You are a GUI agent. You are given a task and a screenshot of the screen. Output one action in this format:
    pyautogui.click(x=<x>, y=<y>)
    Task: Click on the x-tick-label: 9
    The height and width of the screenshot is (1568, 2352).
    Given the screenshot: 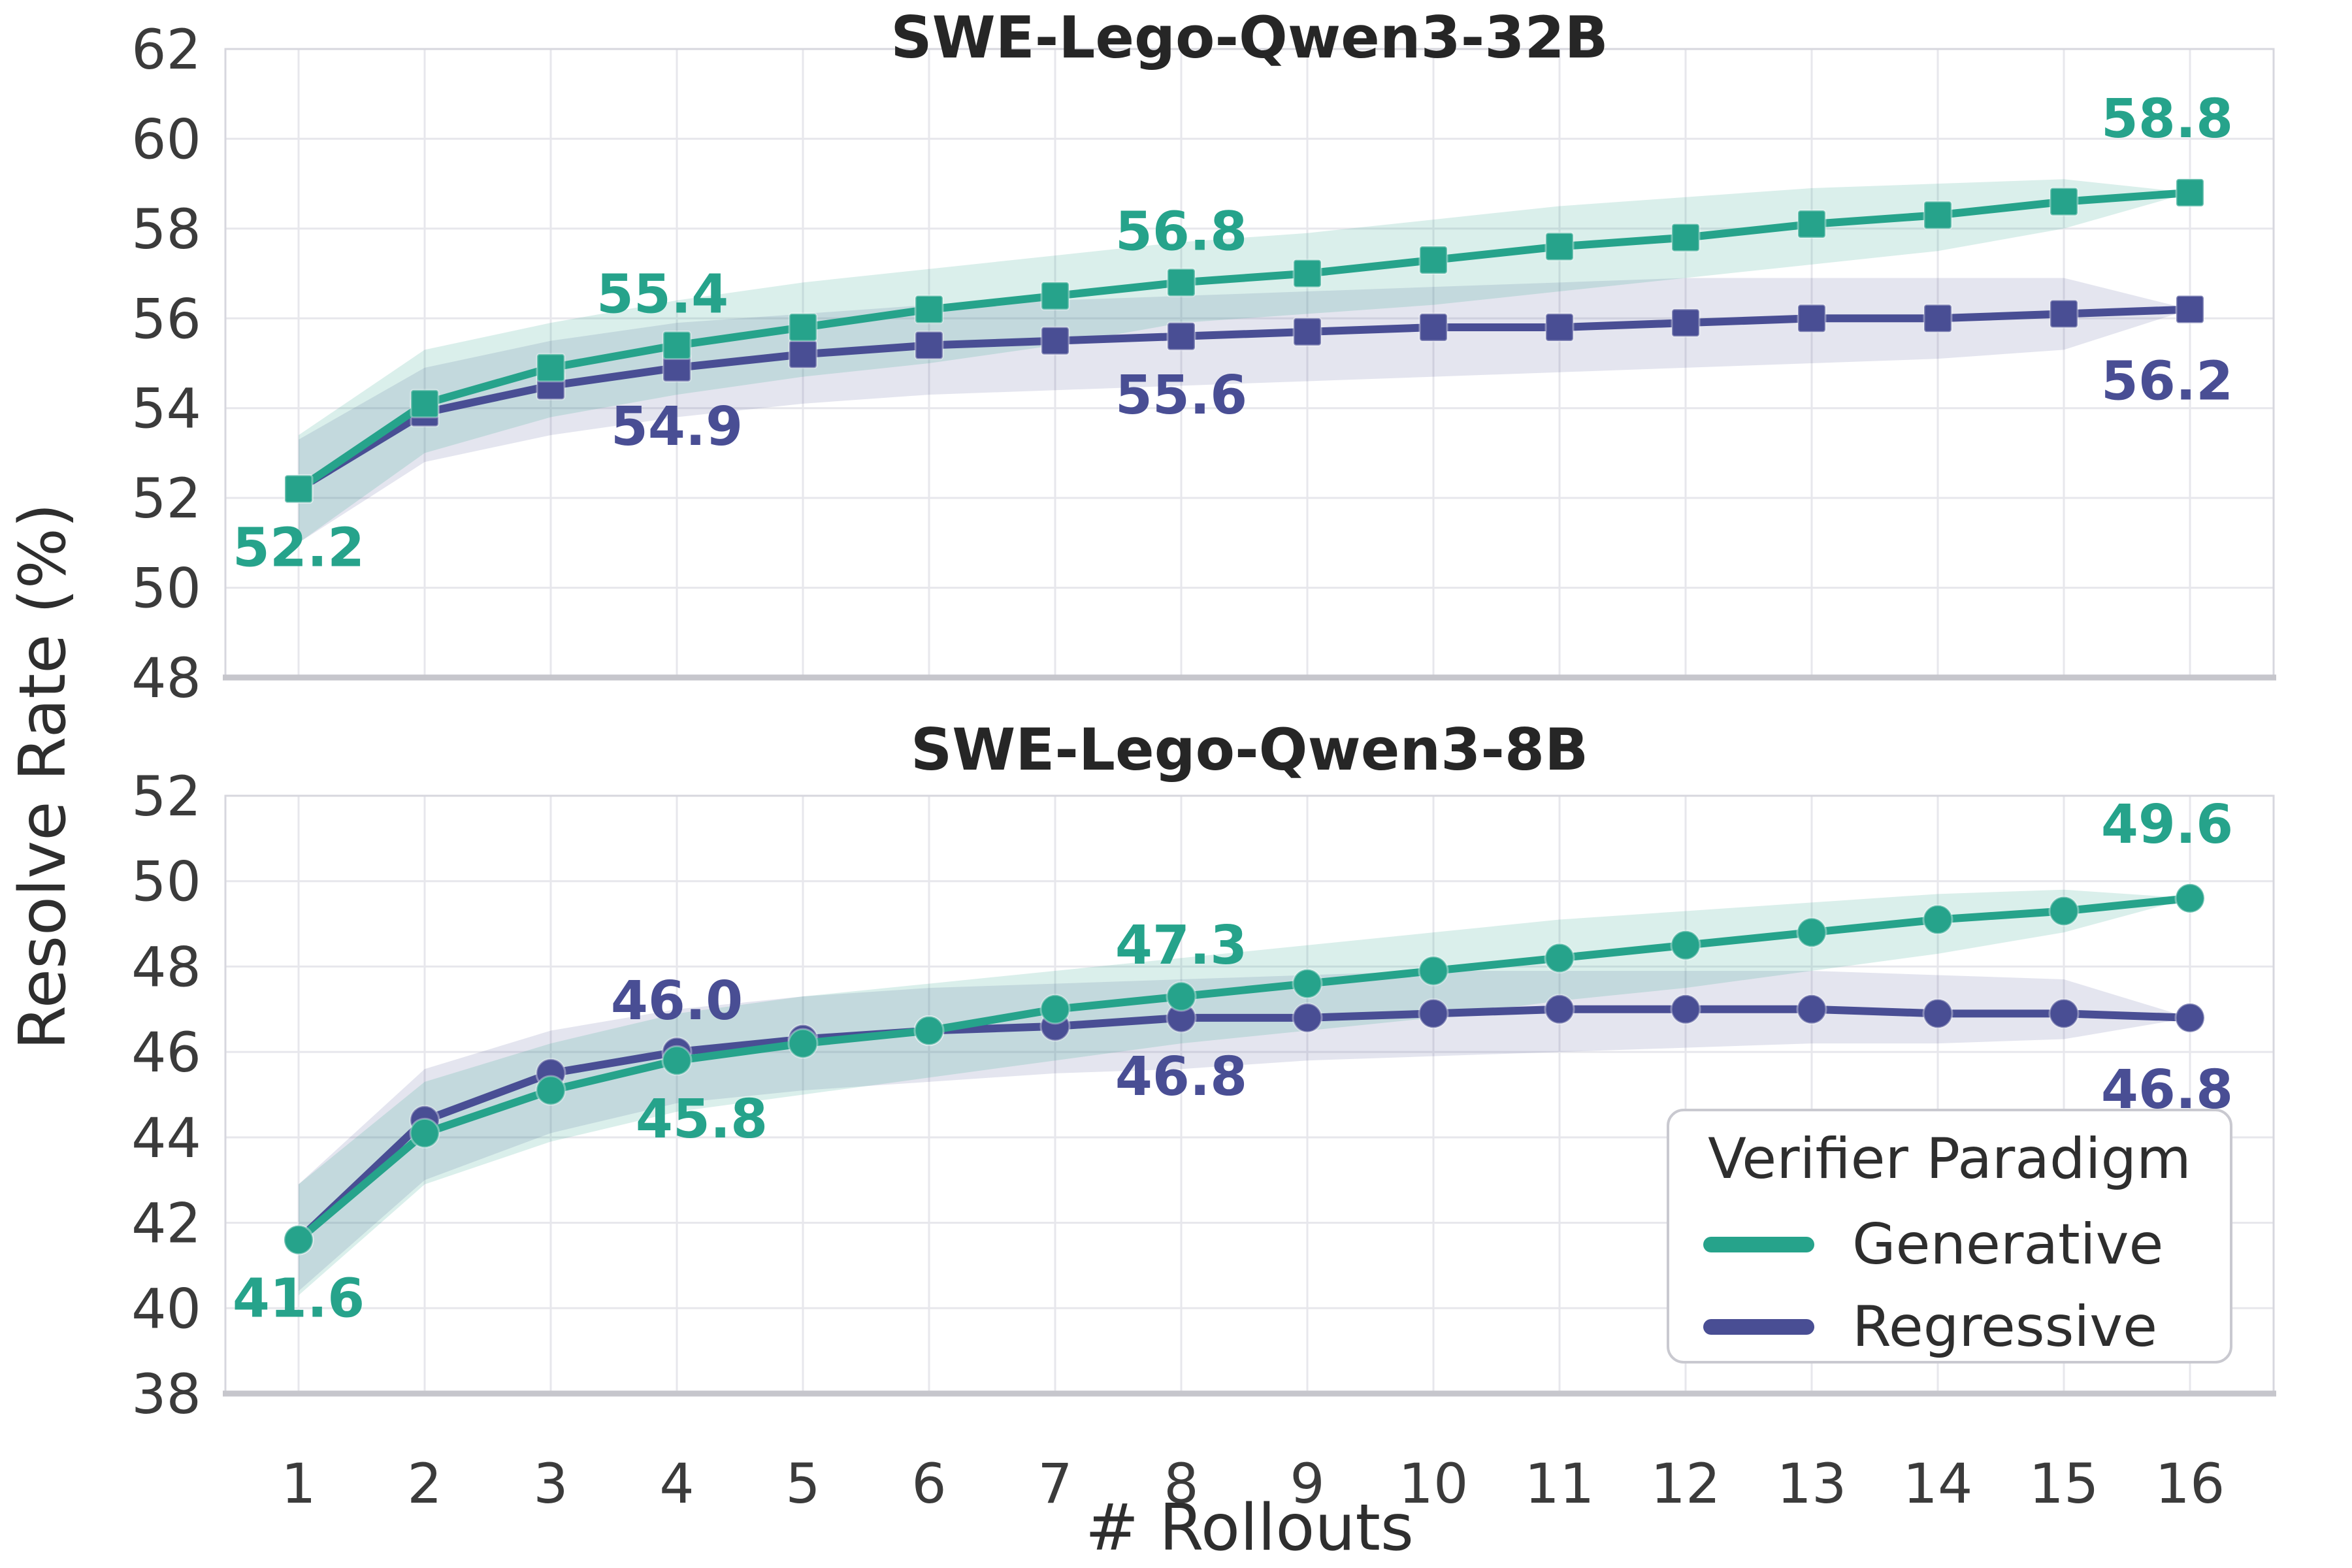 What is the action you would take?
    pyautogui.click(x=1307, y=1484)
    